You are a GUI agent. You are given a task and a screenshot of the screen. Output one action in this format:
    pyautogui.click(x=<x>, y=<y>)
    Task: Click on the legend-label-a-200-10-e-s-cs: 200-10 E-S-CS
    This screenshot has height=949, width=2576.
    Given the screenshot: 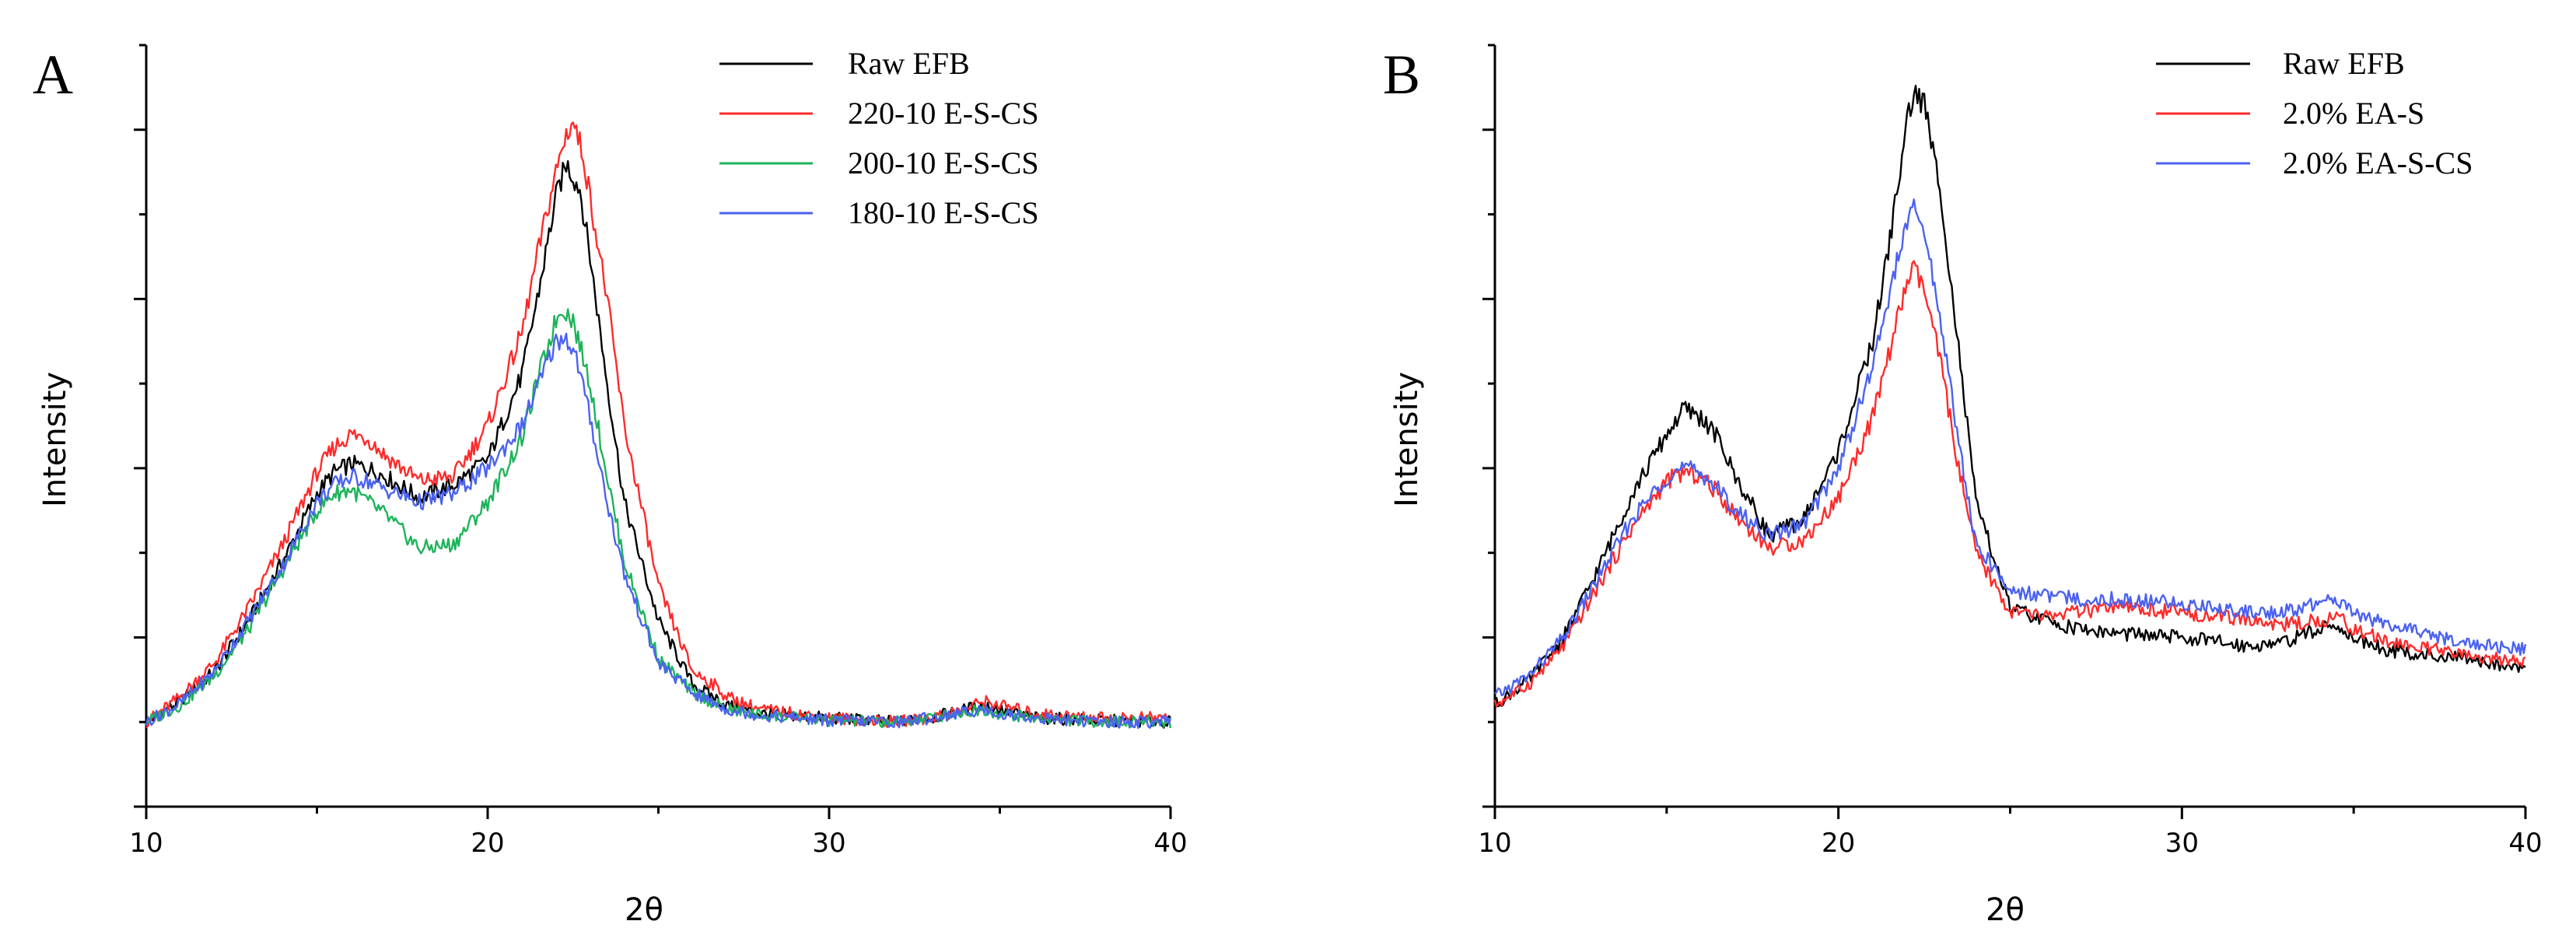 What is the action you would take?
    pyautogui.click(x=944, y=162)
    